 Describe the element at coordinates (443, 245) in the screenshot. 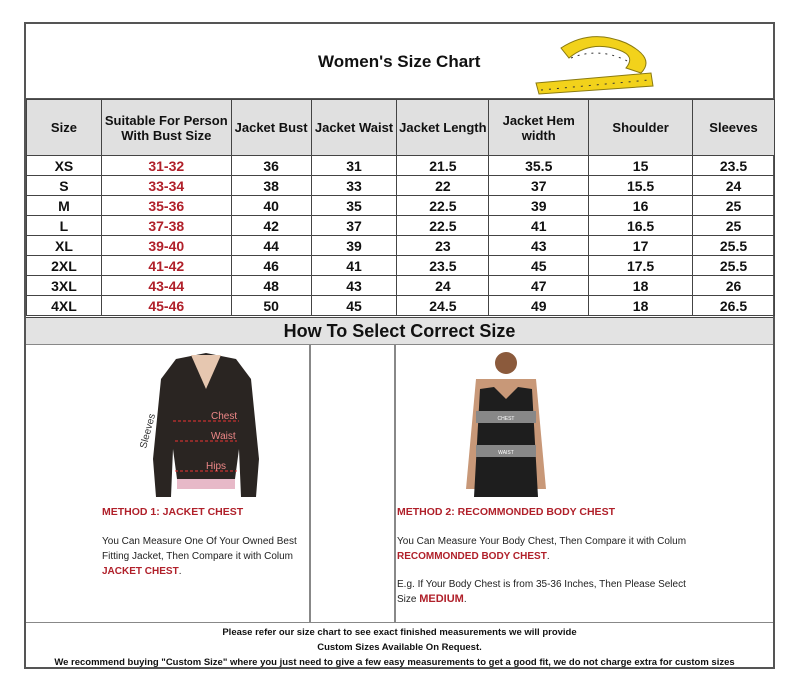

I see `table-cell: 23` at that location.